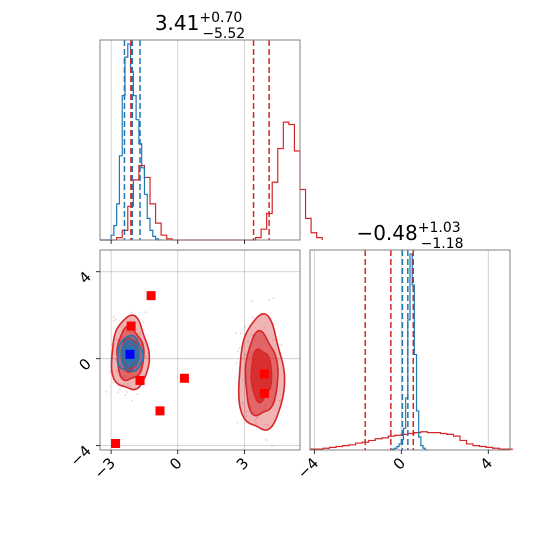 Image resolution: width=550 pixels, height=550 pixels. Describe the element at coordinates (399, 463) in the screenshot. I see `x-tick-label-param2: 0` at that location.